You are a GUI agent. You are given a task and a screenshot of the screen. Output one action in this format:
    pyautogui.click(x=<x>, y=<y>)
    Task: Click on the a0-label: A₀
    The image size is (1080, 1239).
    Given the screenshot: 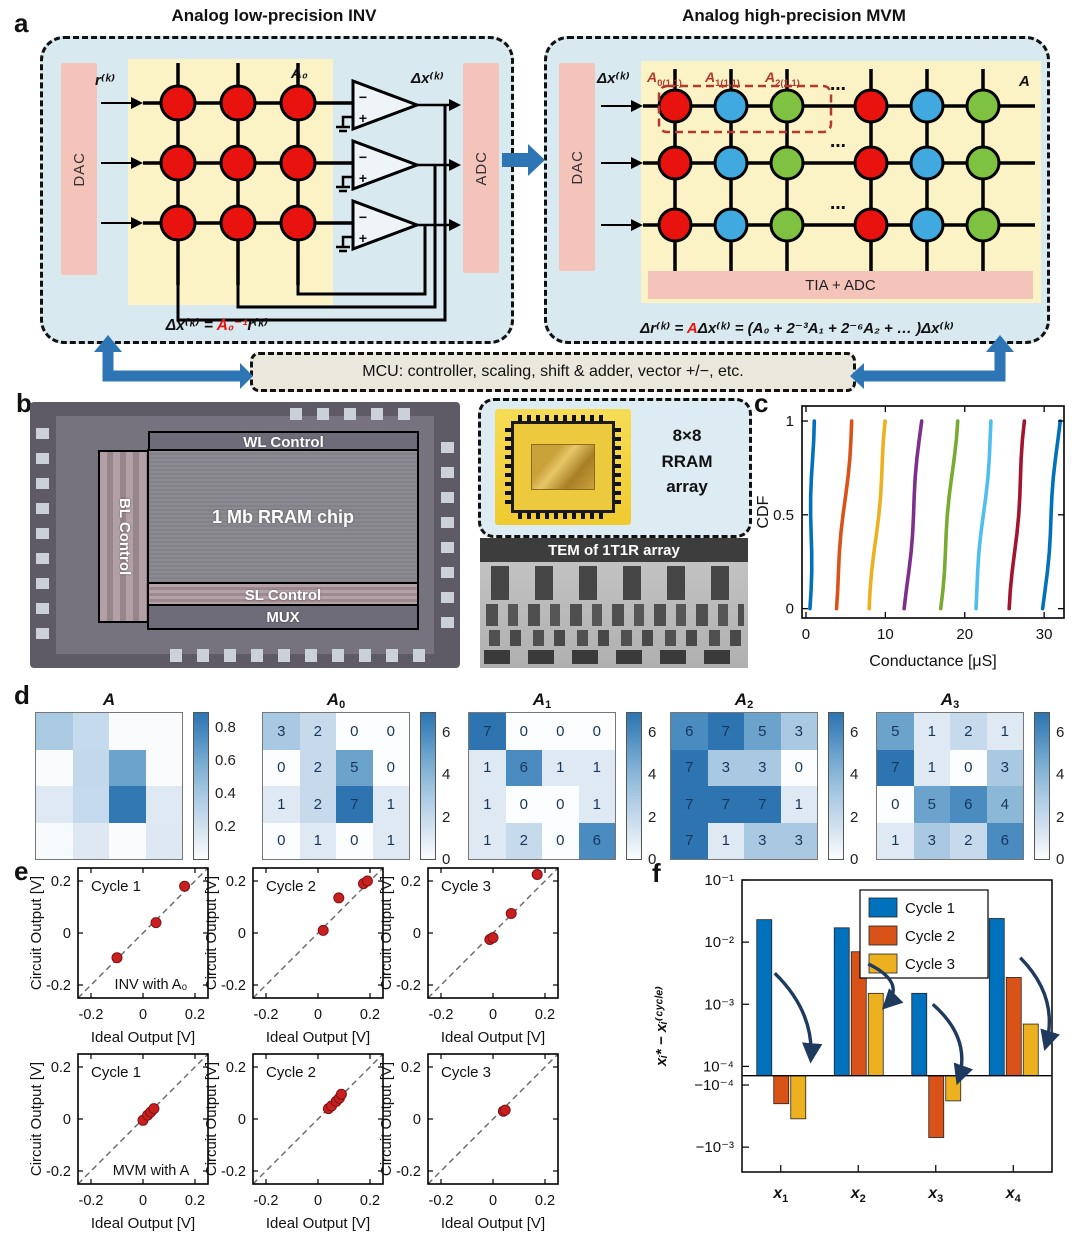 What is the action you would take?
    pyautogui.click(x=299, y=73)
    